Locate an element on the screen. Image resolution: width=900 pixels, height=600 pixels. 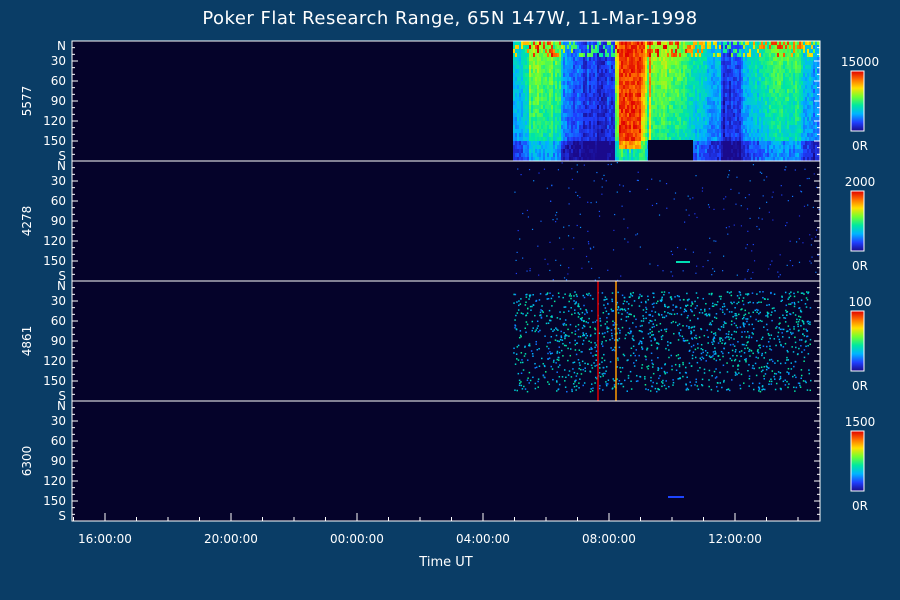
x-tick-label: 16:00:00 is located at coordinates (105, 539).